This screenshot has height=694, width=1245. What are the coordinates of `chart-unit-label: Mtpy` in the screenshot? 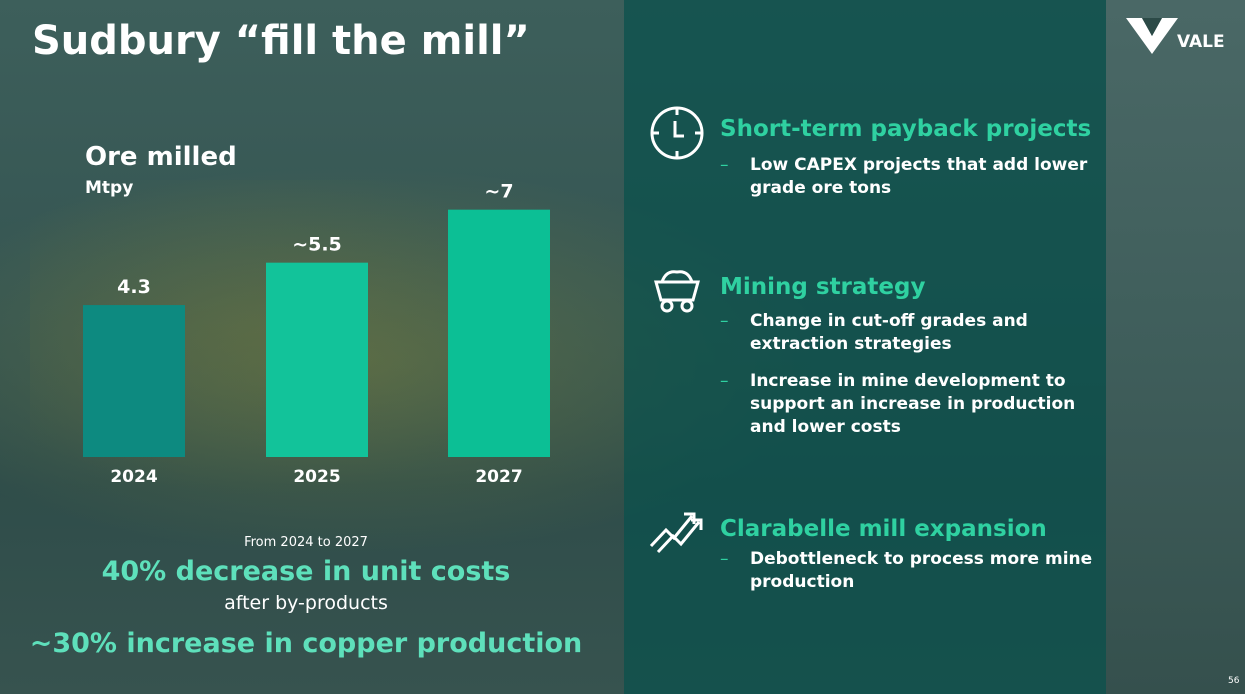 It's located at (109, 188).